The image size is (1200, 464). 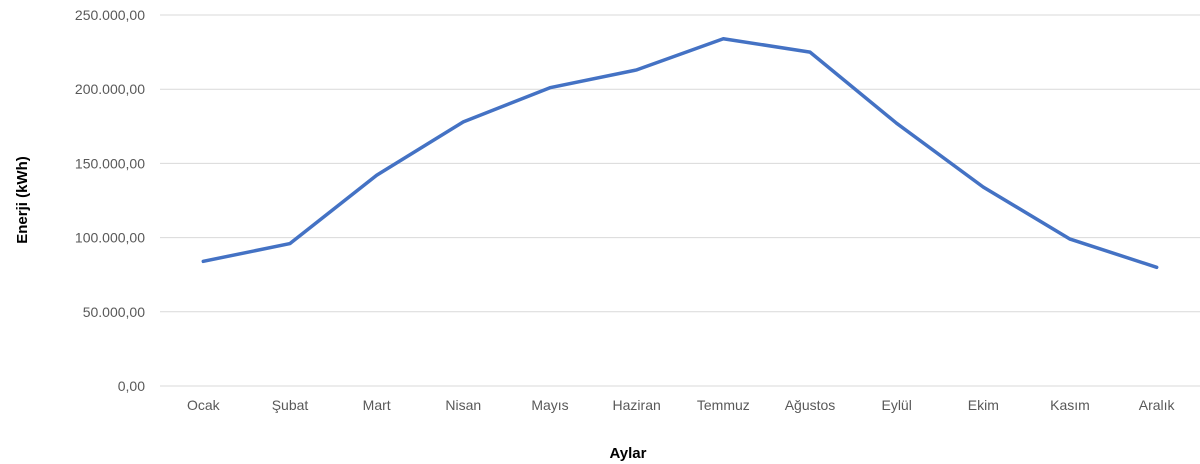 I want to click on x-tick-label: Ocak, so click(x=204, y=405).